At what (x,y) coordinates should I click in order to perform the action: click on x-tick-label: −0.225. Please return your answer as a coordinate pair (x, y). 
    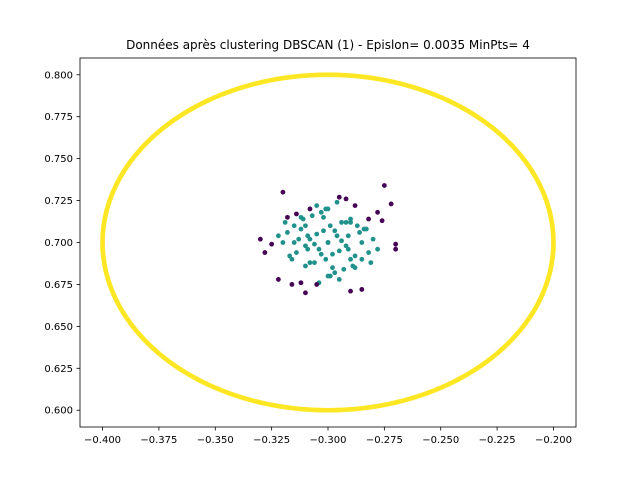
    Looking at the image, I should click on (497, 440).